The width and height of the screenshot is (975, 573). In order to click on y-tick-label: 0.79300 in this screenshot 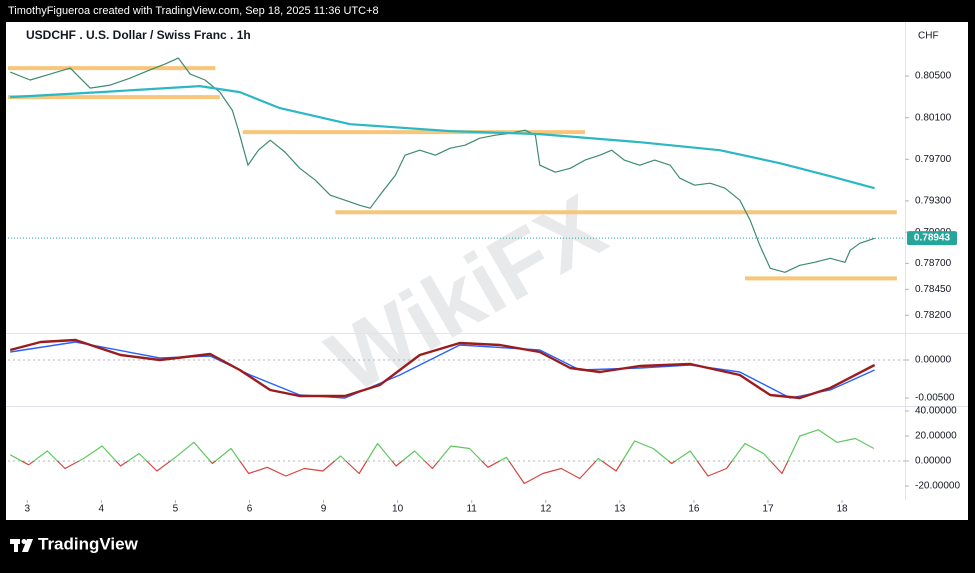, I will do `click(933, 201)`.